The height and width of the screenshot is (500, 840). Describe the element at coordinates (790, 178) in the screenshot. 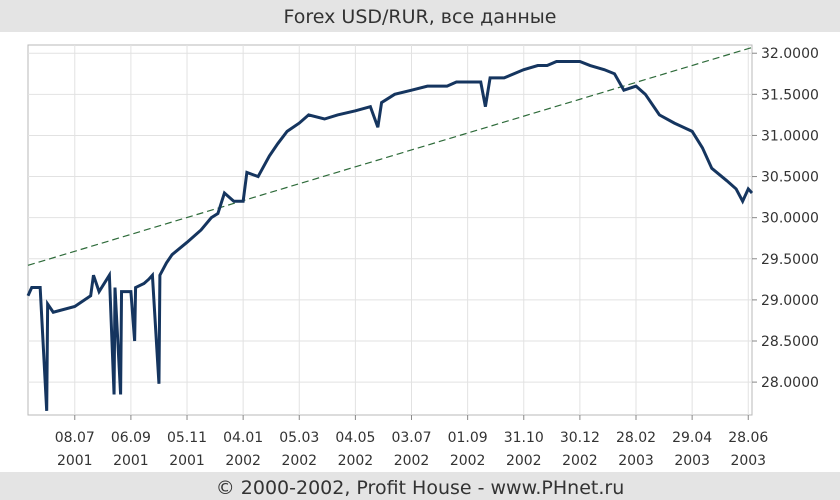

I see `y-tick-label: 30.5000` at that location.